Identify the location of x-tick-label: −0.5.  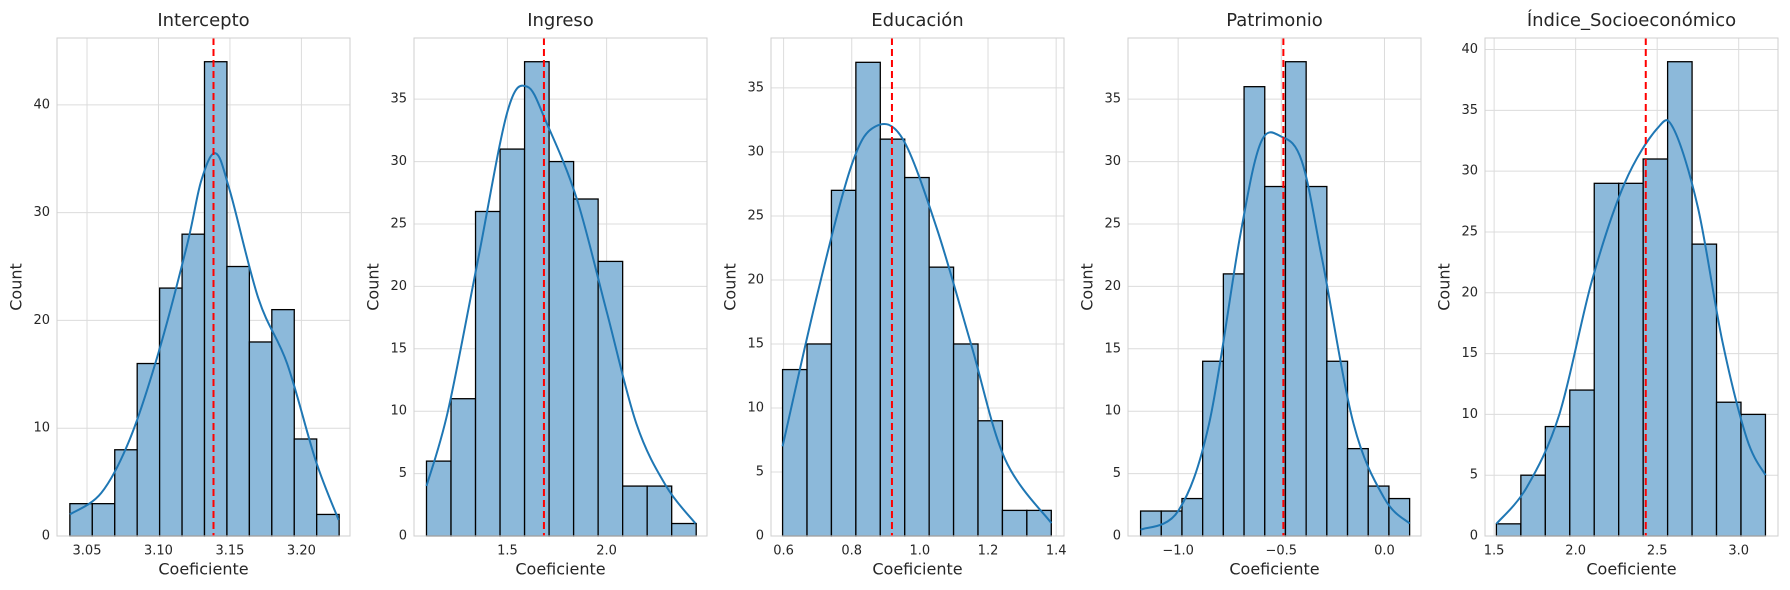
(1282, 551).